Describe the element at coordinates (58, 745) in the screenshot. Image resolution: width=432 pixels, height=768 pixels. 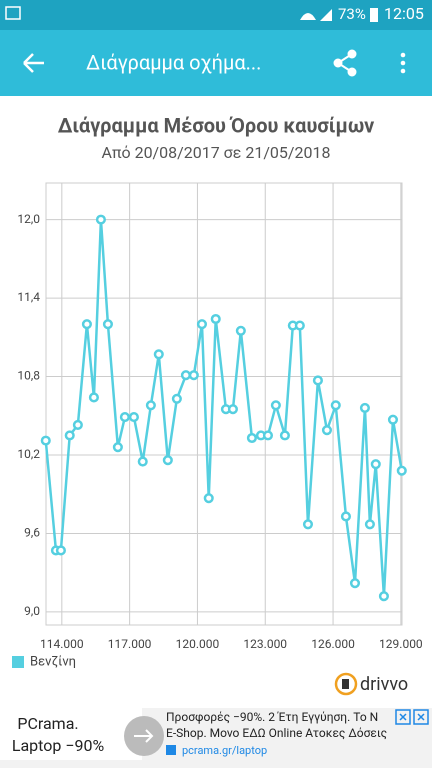
I see `ad-headline: Laptop −90%` at that location.